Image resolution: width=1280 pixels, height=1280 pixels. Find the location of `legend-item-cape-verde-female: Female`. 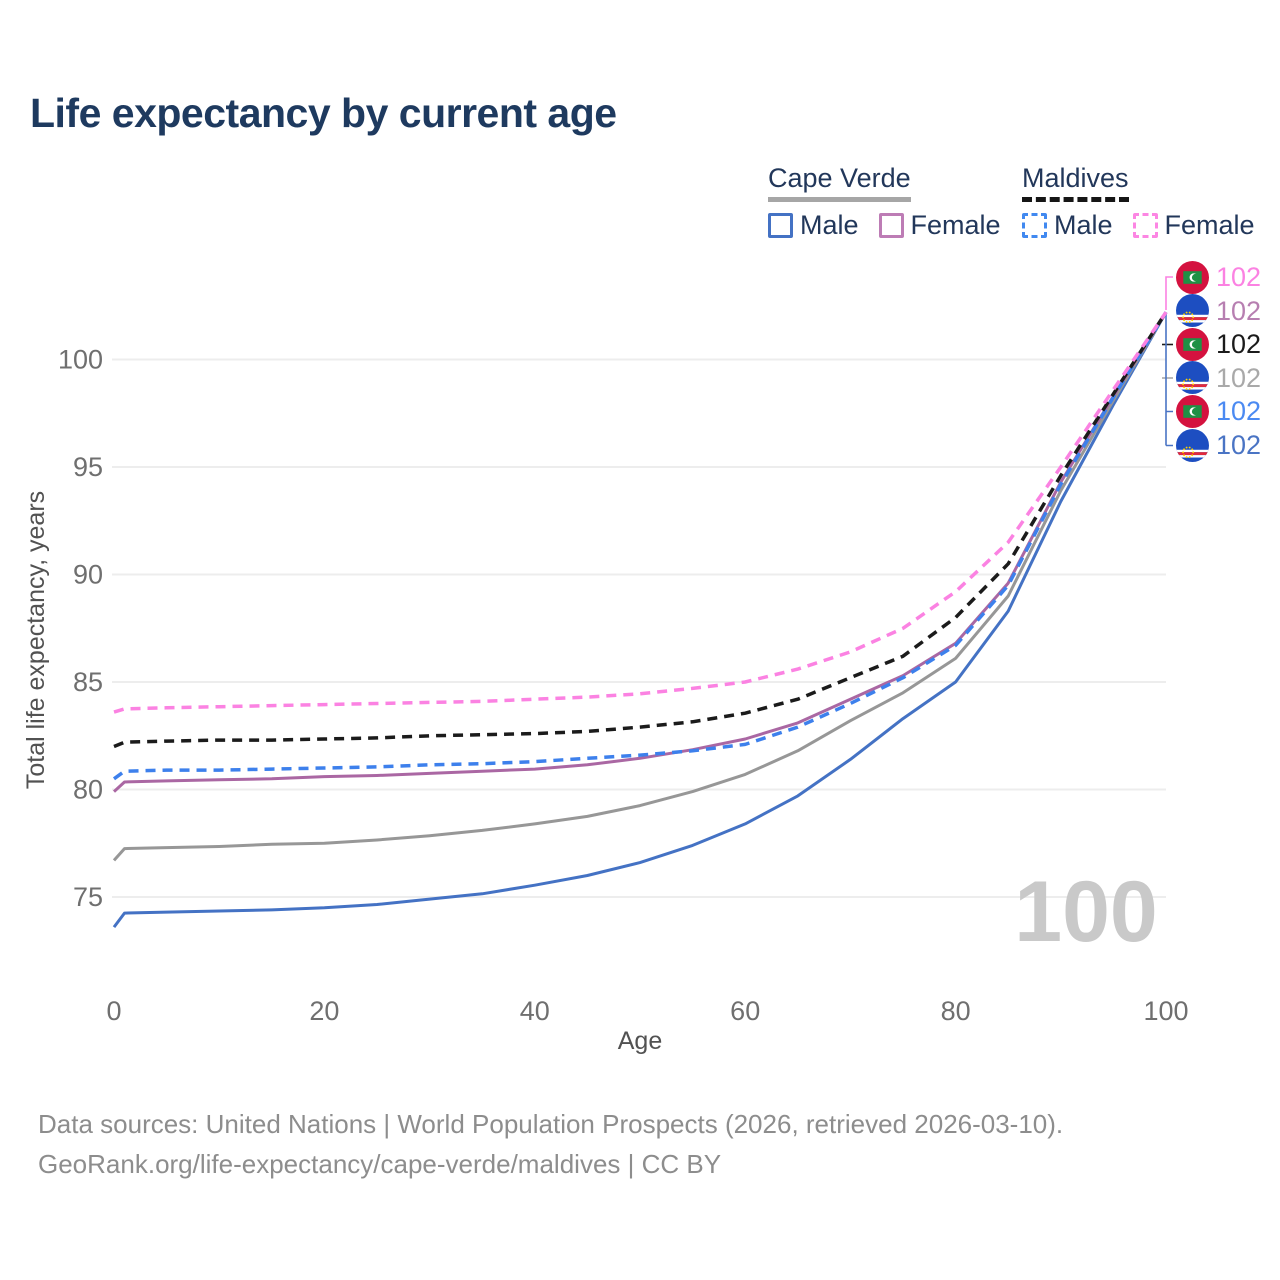

legend-item-cape-verde-female: Female is located at coordinates (939, 225).